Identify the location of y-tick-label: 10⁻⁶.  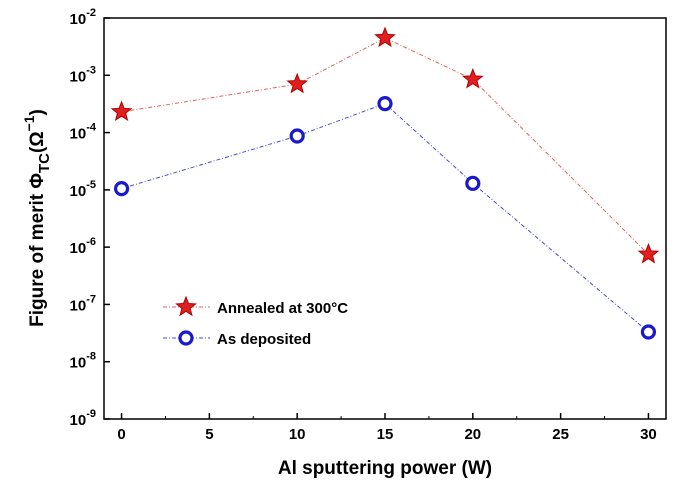
(83, 246).